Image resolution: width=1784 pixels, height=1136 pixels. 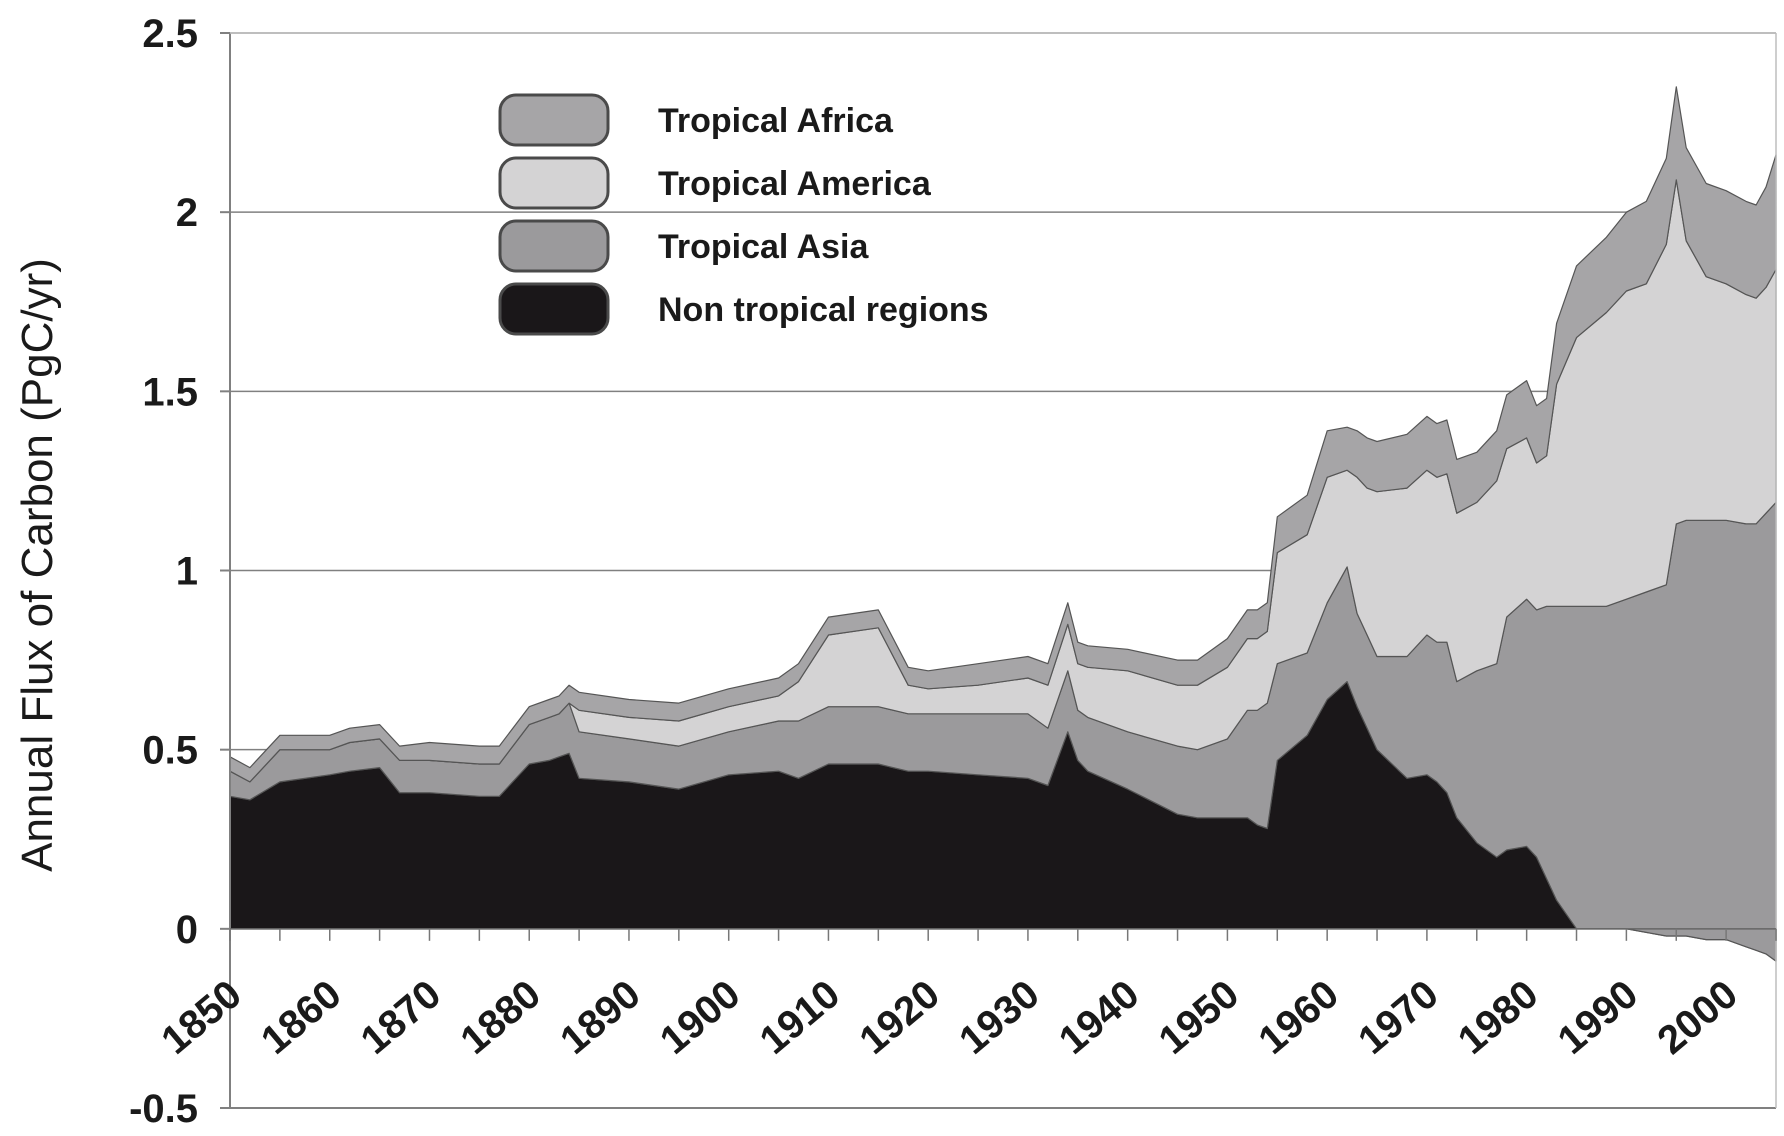 What do you see at coordinates (800, 1017) in the screenshot?
I see `x-tick-label: 1910` at bounding box center [800, 1017].